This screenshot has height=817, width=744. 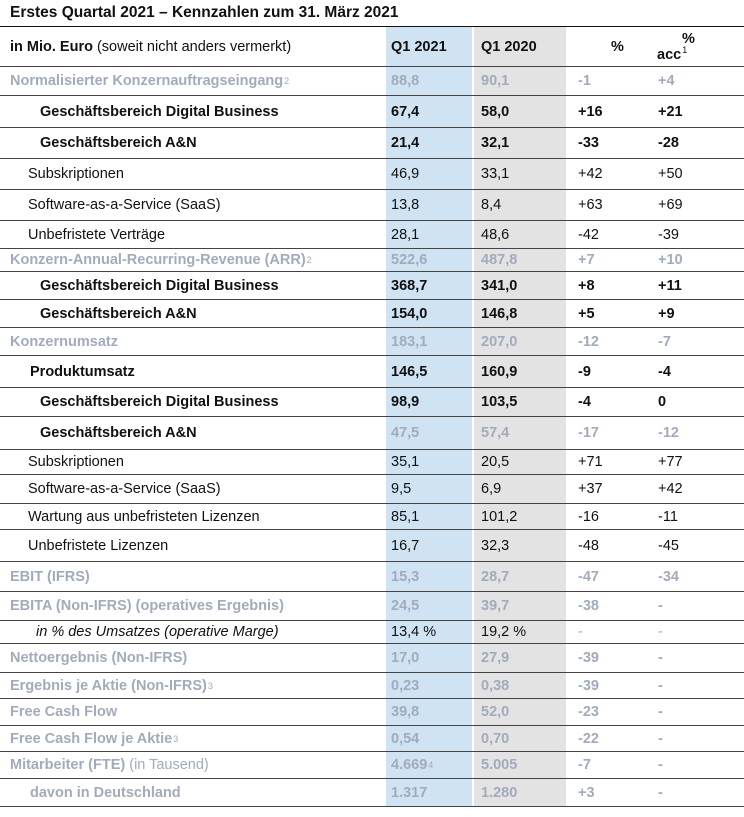 What do you see at coordinates (499, 402) in the screenshot?
I see `cell-q1-2020: 103,5` at bounding box center [499, 402].